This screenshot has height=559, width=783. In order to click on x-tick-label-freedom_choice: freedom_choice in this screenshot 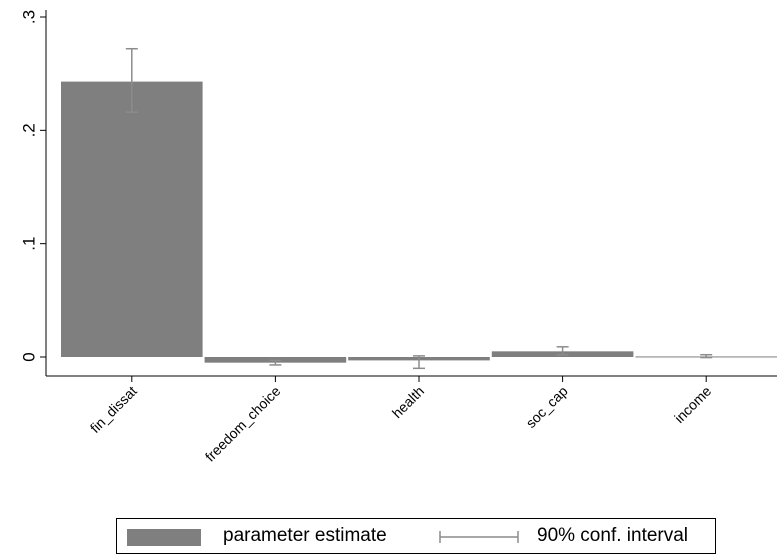, I will do `click(243, 424)`.